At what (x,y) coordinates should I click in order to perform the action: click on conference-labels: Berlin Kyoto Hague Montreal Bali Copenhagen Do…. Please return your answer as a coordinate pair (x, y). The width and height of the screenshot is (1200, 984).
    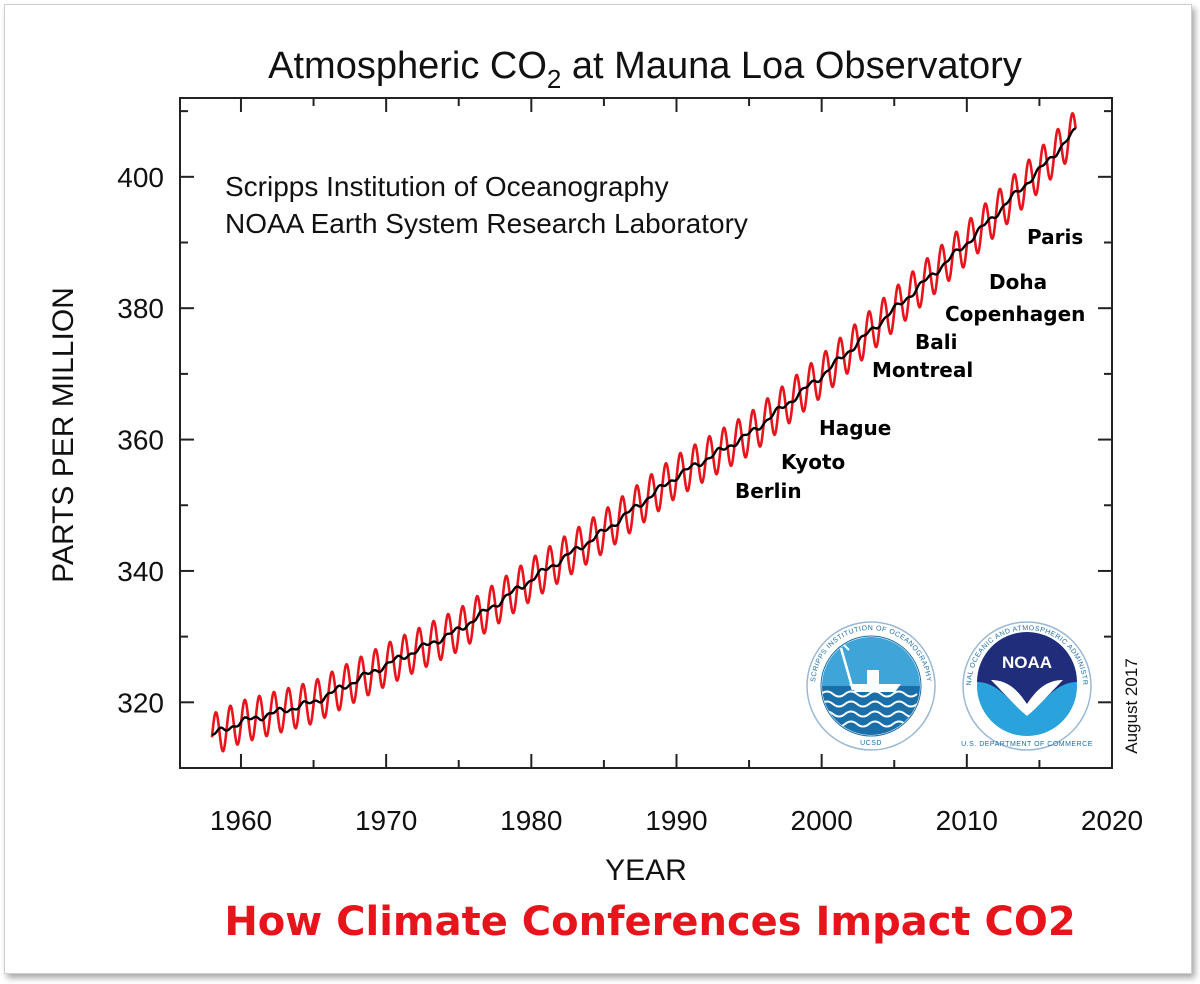
    Looking at the image, I should click on (910, 364).